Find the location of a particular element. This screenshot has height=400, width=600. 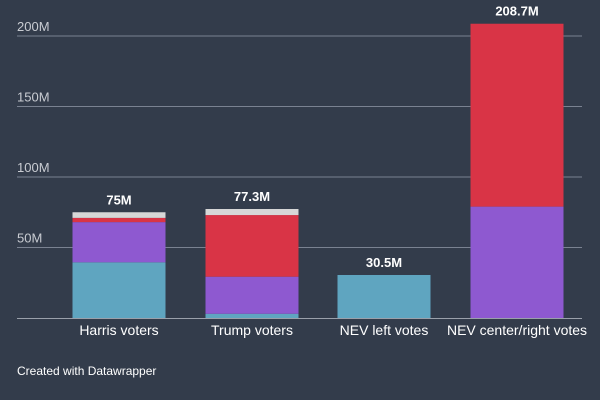

y-tick-label: 150M is located at coordinates (33, 97).